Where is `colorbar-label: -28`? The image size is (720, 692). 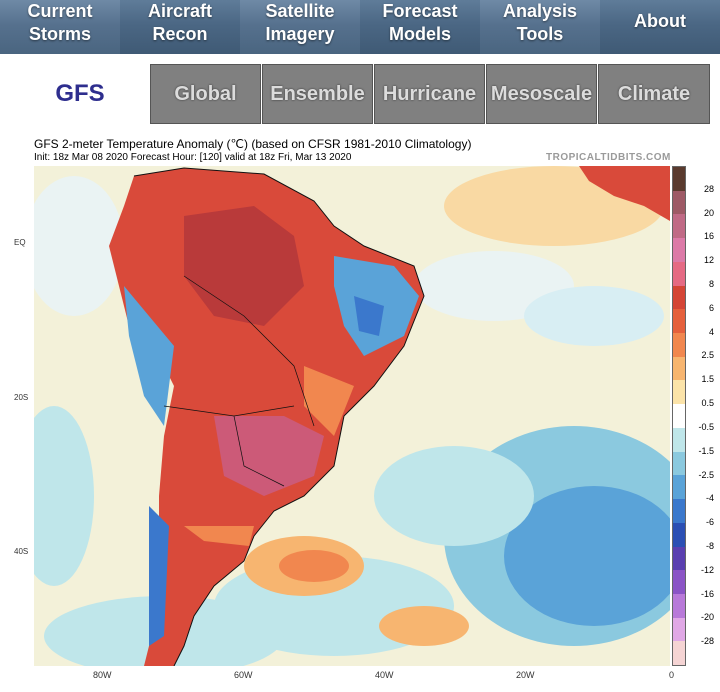
colorbar-label: -28 is located at coordinates (707, 641).